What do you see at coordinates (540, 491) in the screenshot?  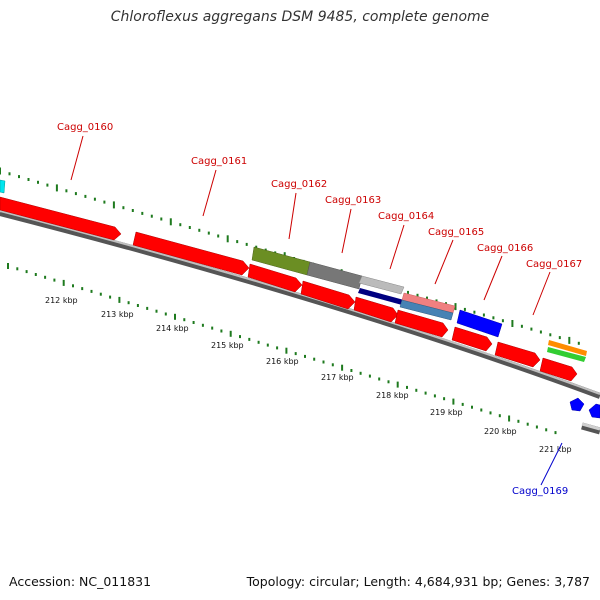 I see `gene-label-cagg-0169: Cagg_0169` at bounding box center [540, 491].